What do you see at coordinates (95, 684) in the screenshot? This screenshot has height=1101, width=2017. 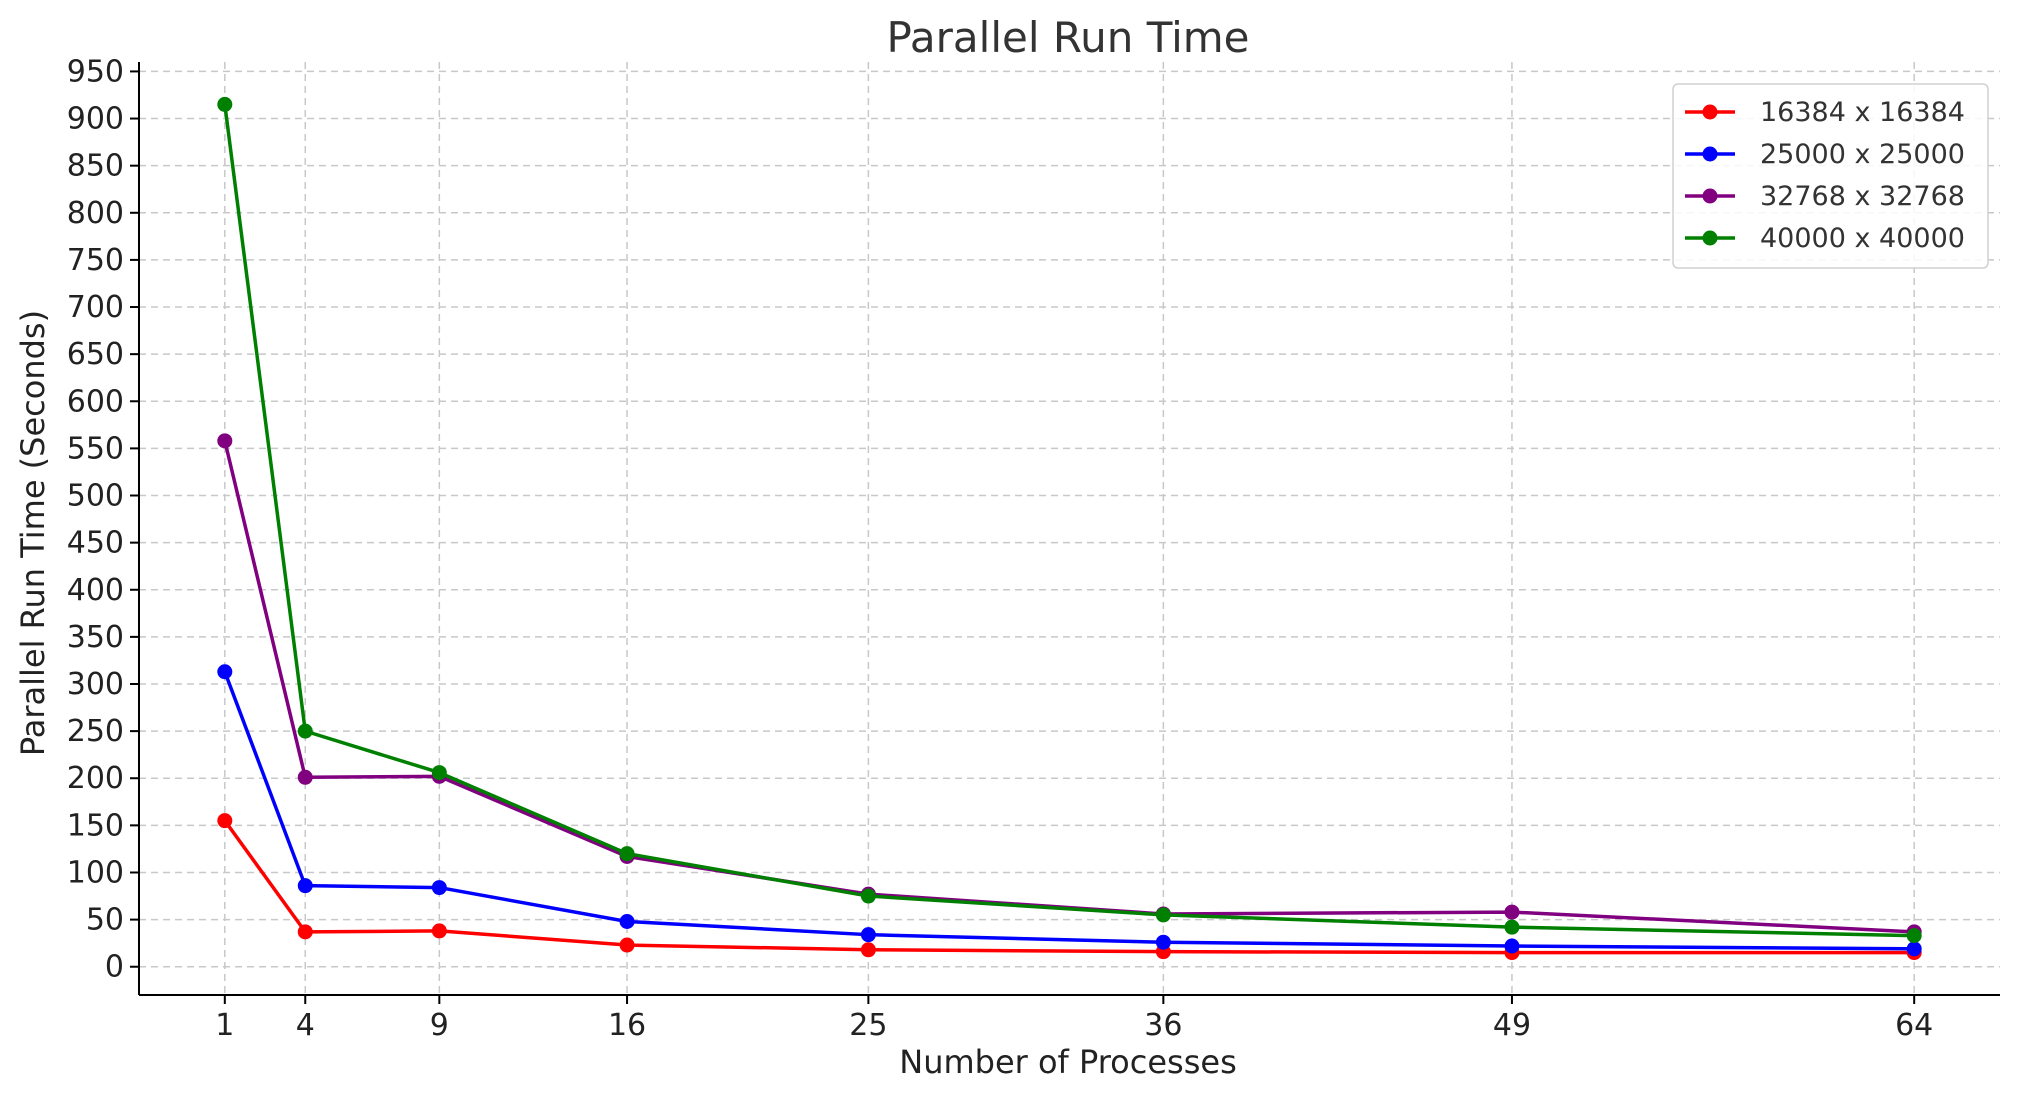 I see `y-tick-label: 300` at bounding box center [95, 684].